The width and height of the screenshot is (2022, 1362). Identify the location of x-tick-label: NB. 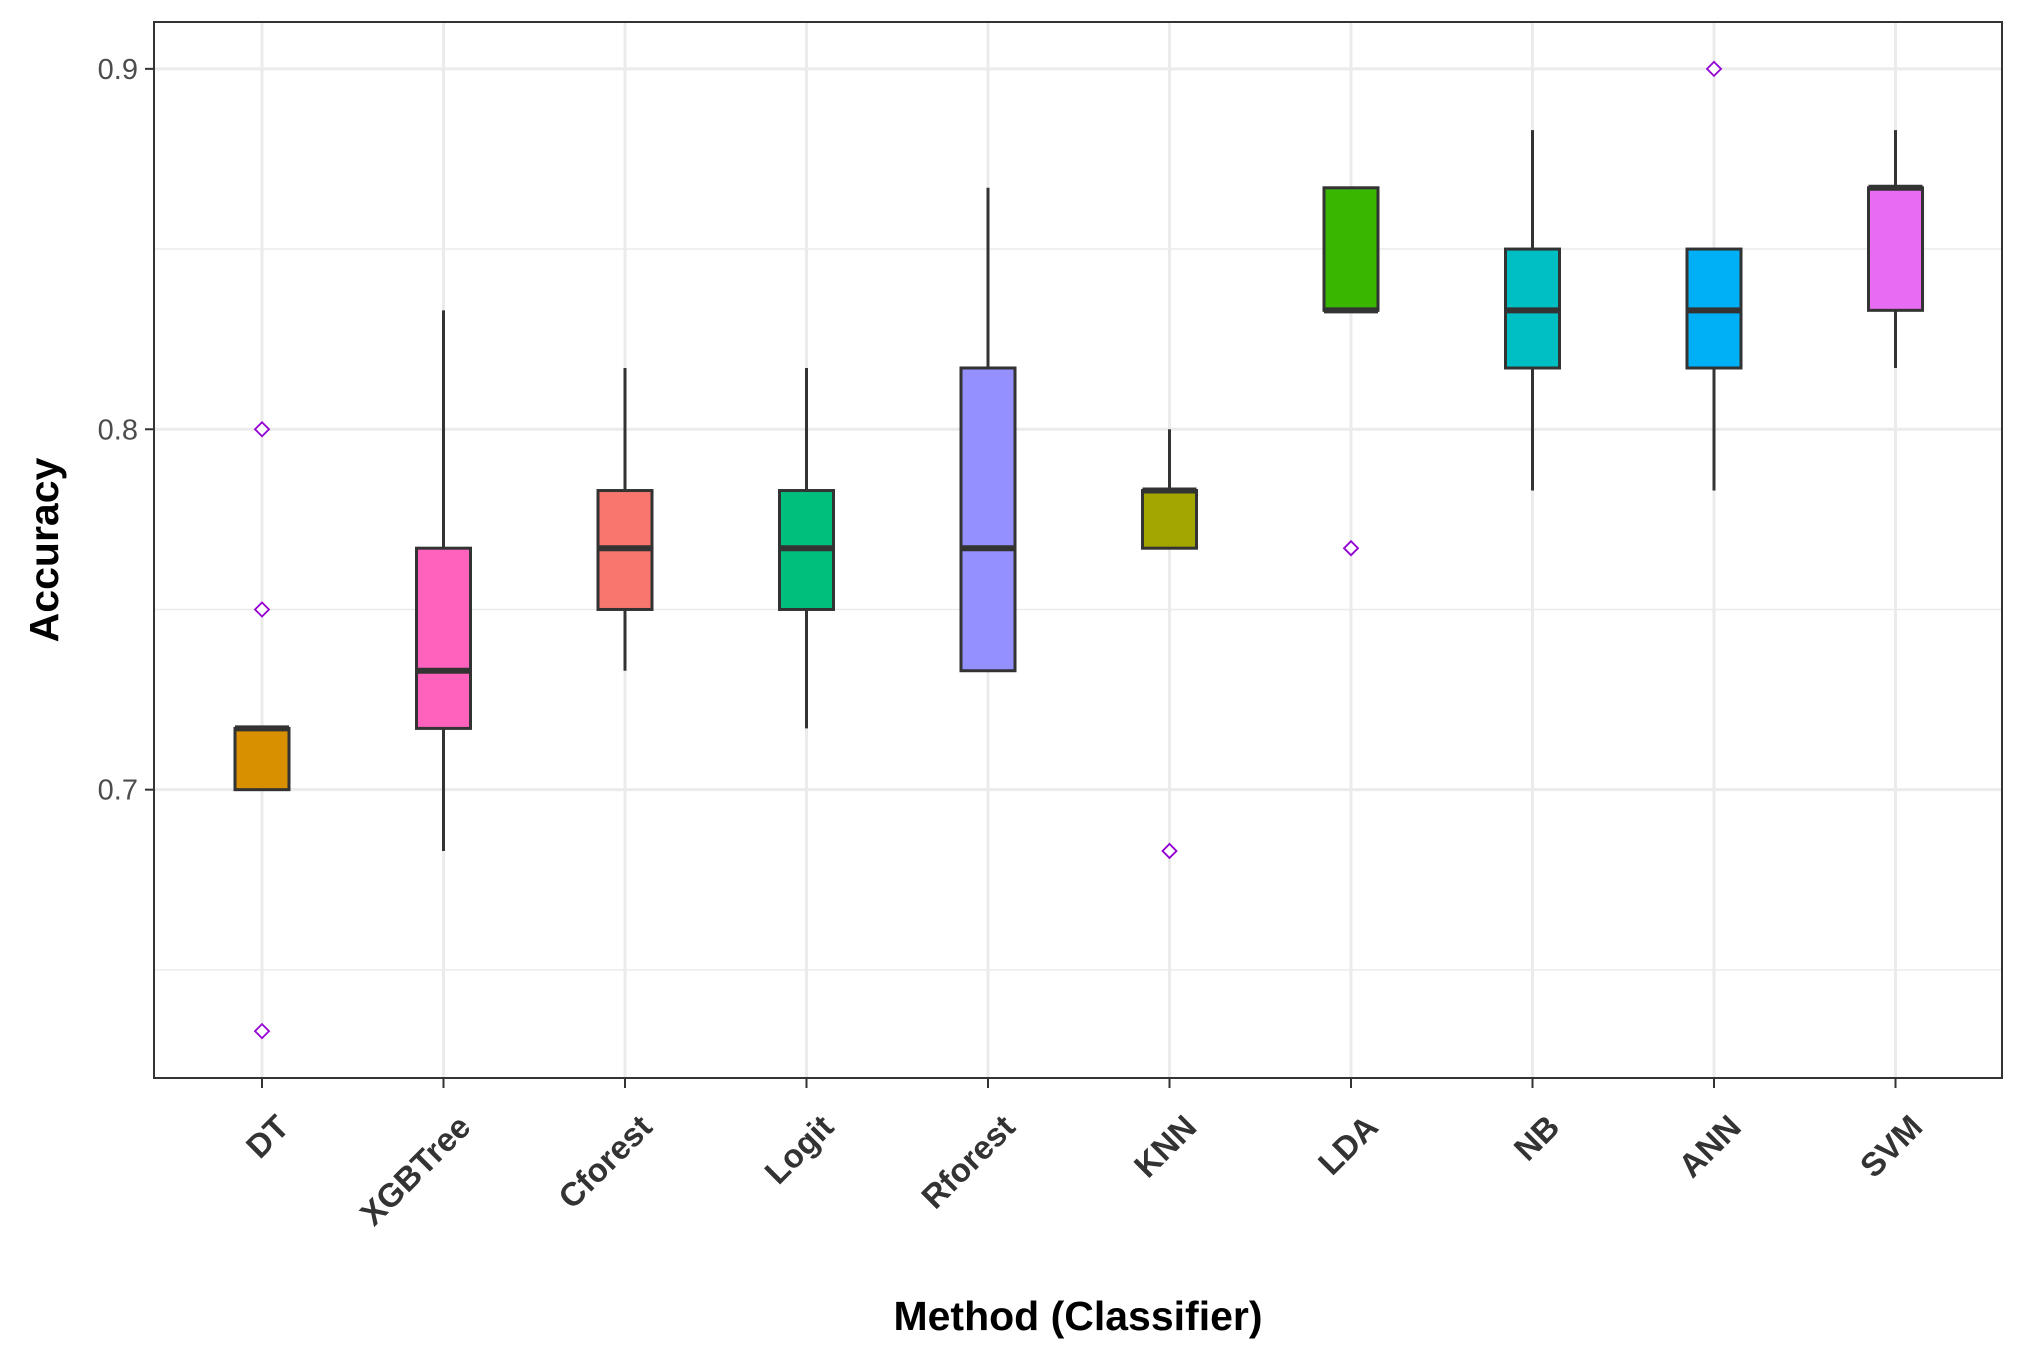
(1537, 1138).